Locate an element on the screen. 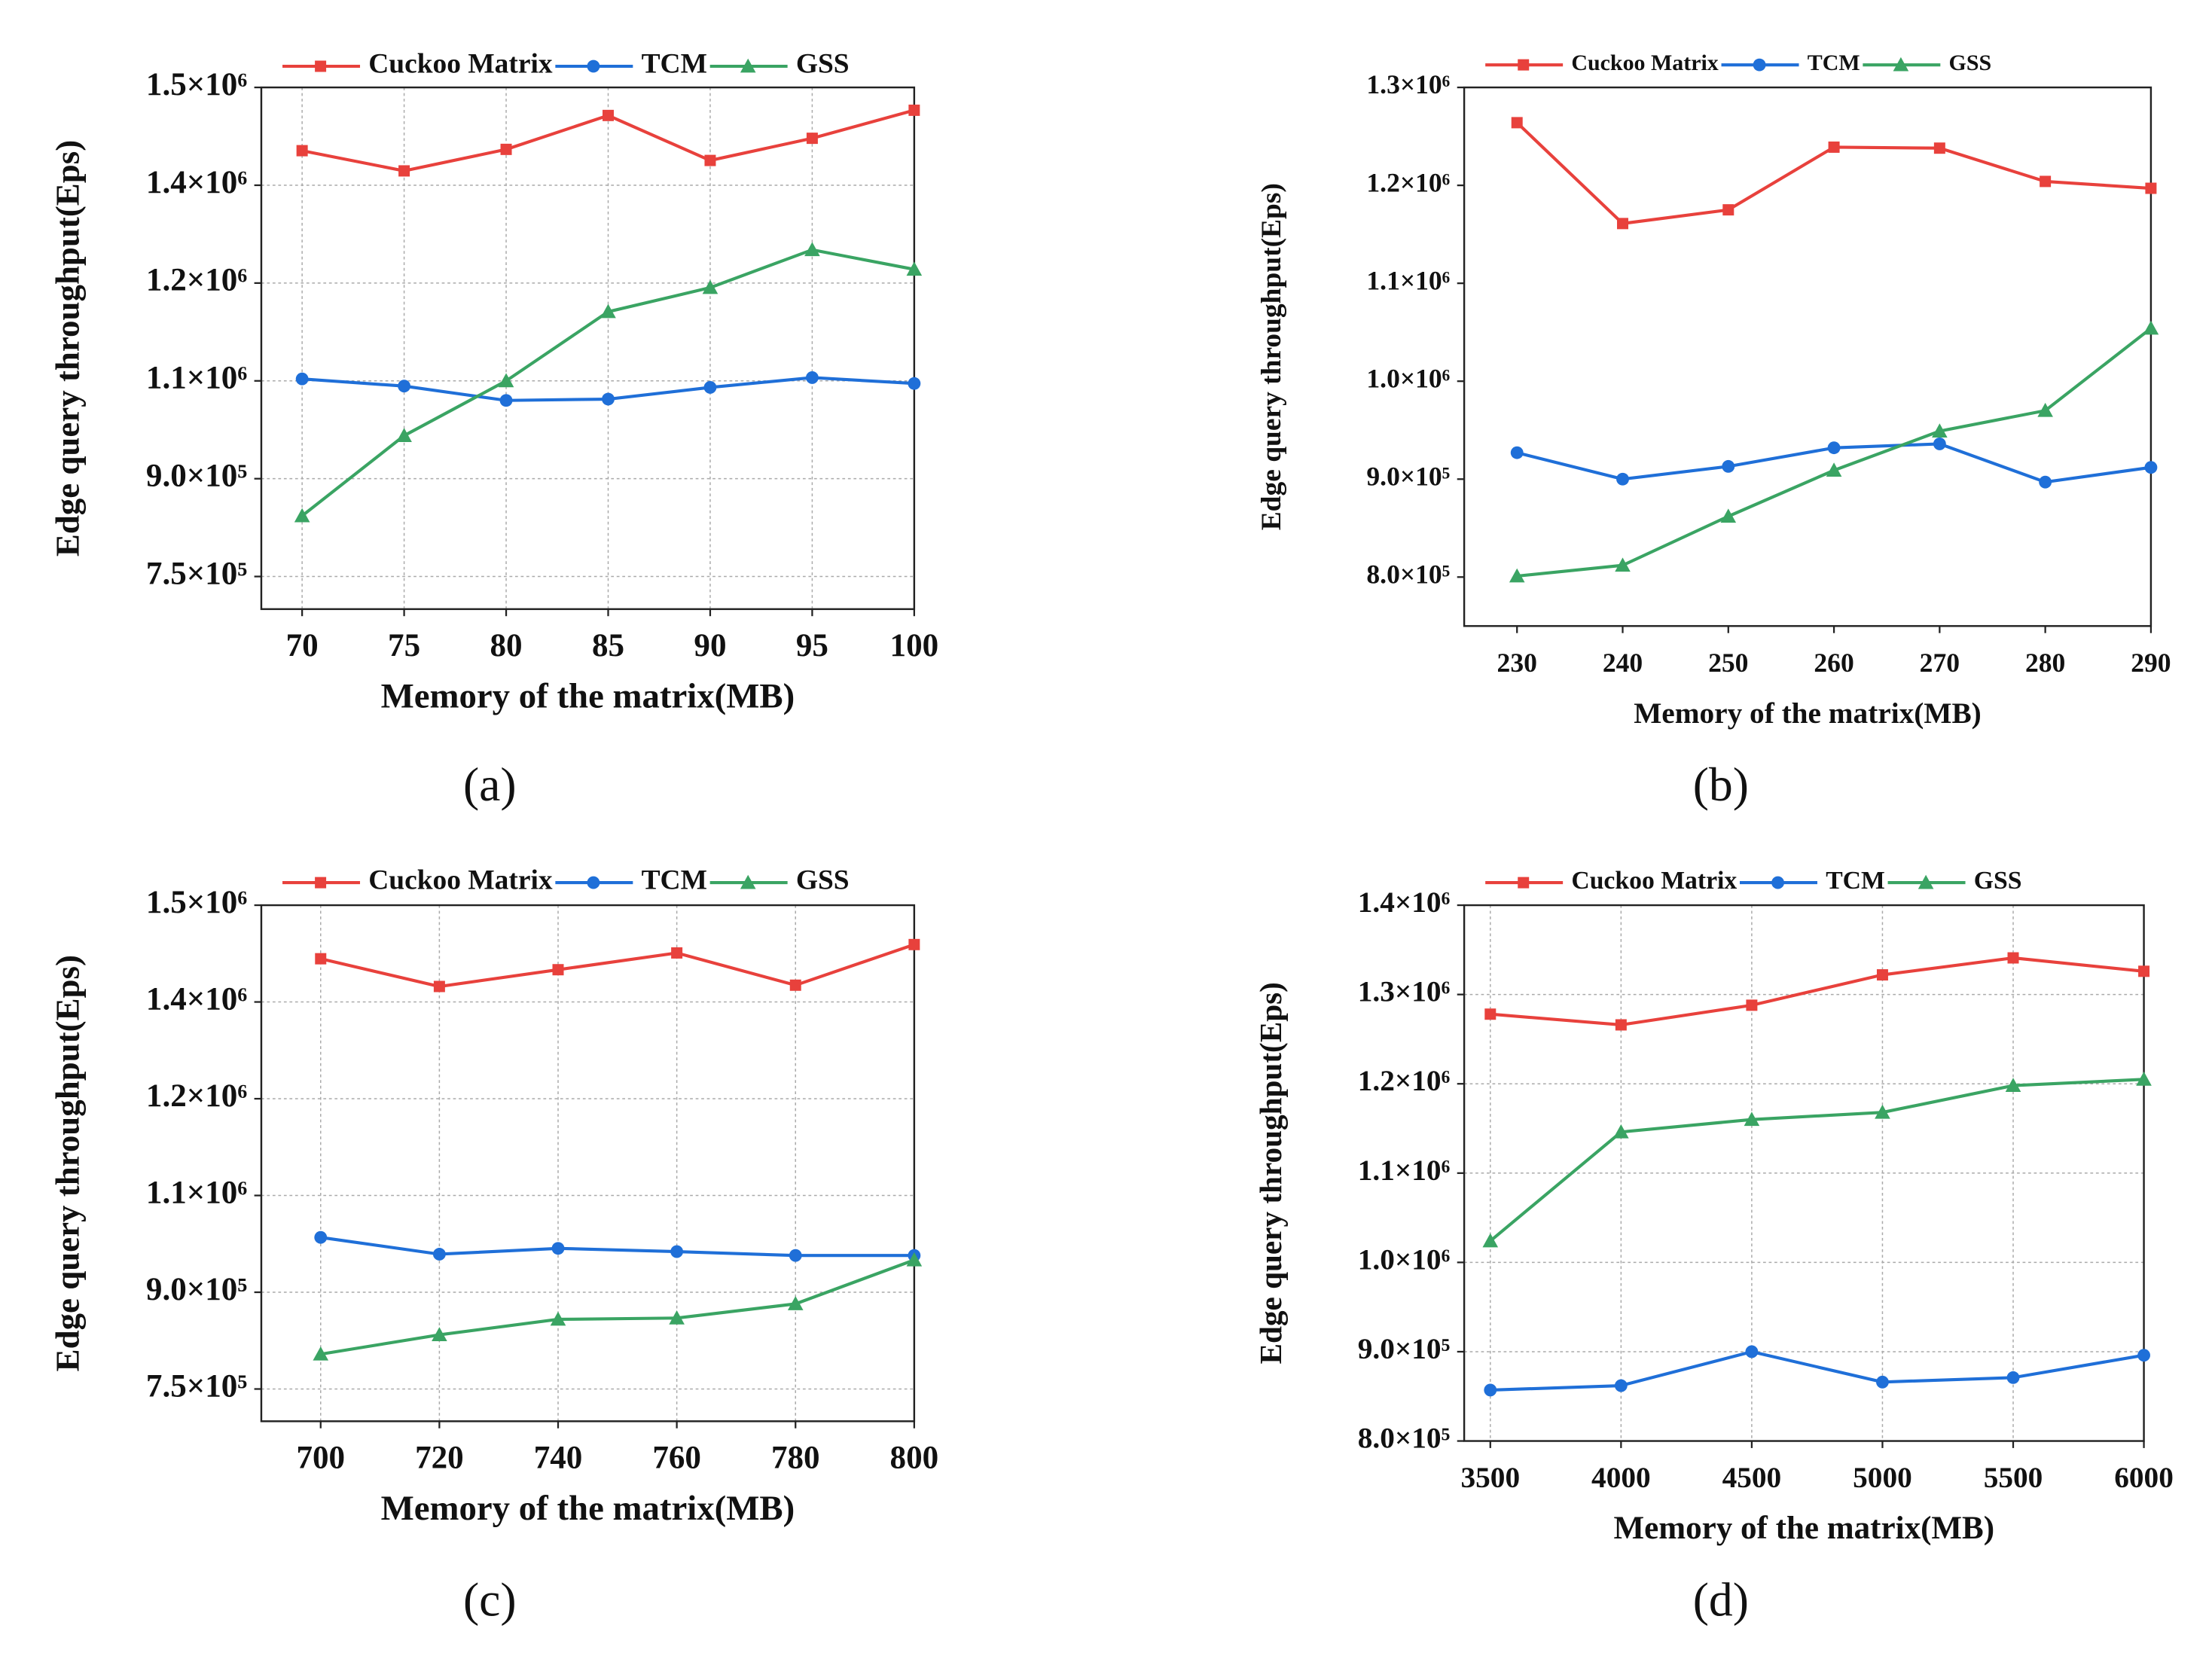 The height and width of the screenshot is (1668, 2212). x-tick-label: 80 is located at coordinates (506, 645).